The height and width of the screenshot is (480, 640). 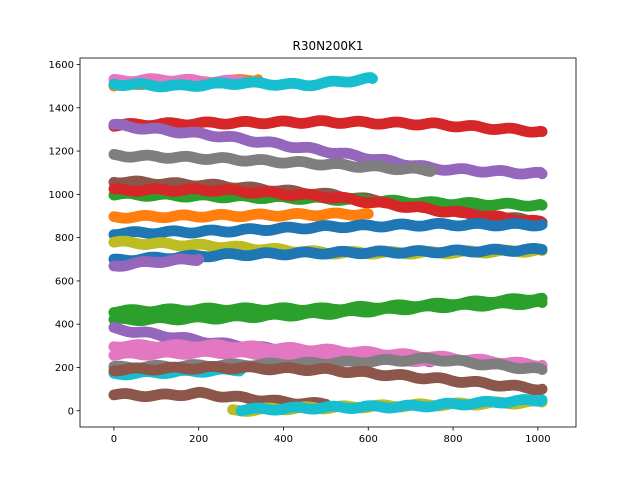 What do you see at coordinates (328, 46) in the screenshot?
I see `chart-title: R30N200K1` at bounding box center [328, 46].